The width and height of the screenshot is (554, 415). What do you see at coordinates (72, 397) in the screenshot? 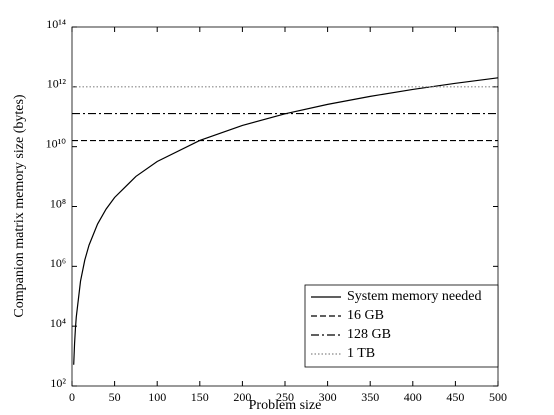
I see `x-tick-label: 0` at bounding box center [72, 397].